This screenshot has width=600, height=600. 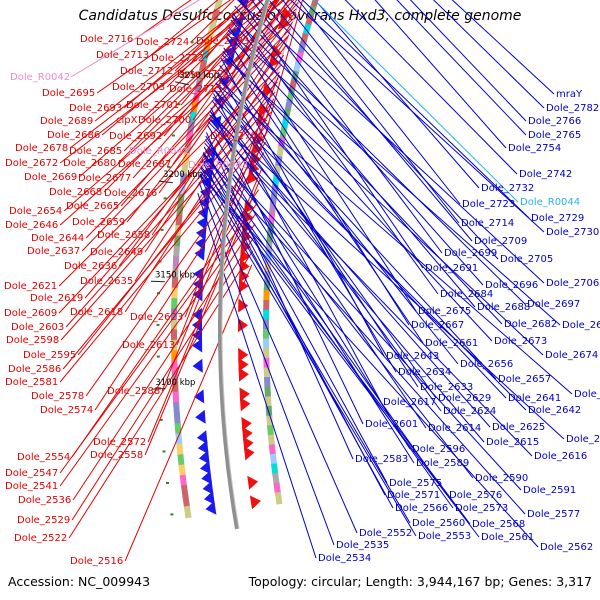 I want to click on gene-label: Dole_2646, so click(x=31, y=225).